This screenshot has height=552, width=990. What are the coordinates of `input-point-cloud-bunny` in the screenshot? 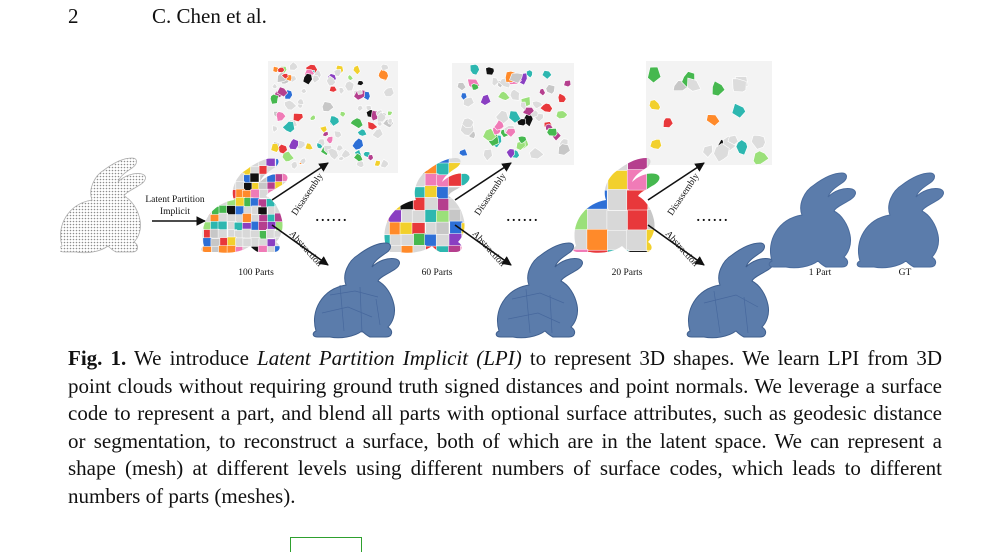 It's located at (103, 205).